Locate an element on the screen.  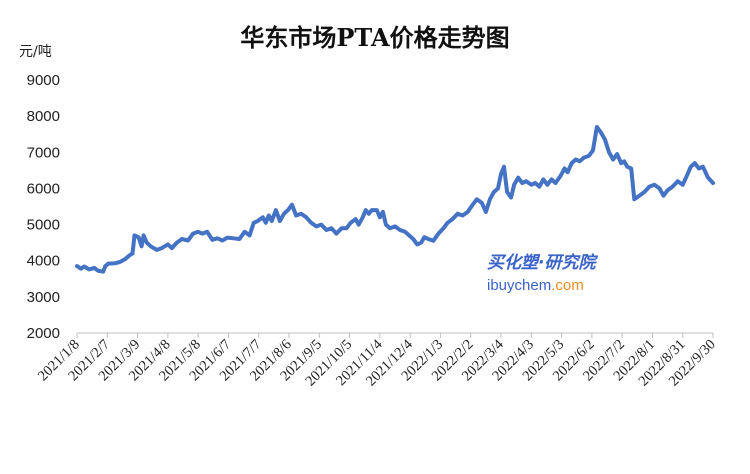
y-axis-ticks: 2000 3000 4000 5000 6000 7000 8000 9000 is located at coordinates (43, 207).